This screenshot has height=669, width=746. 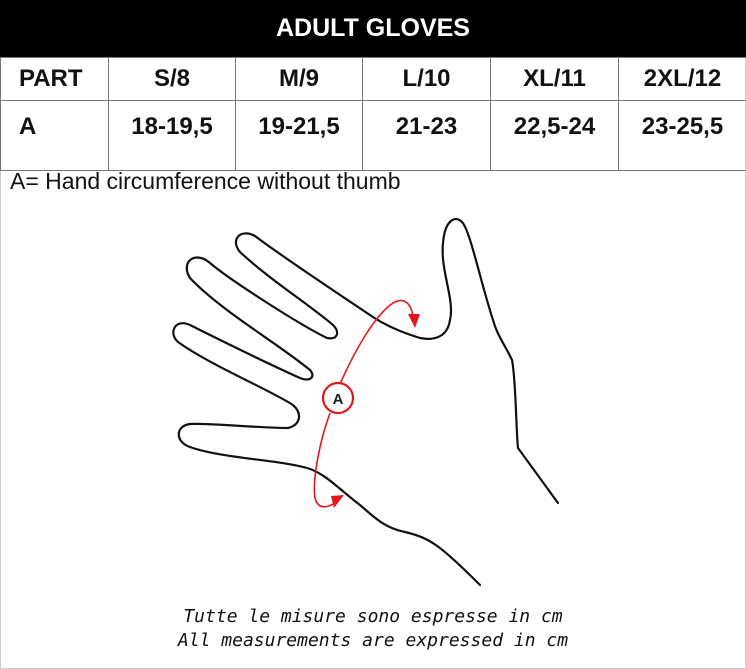 What do you see at coordinates (682, 135) in the screenshot?
I see `table-cell: 23-25,5` at bounding box center [682, 135].